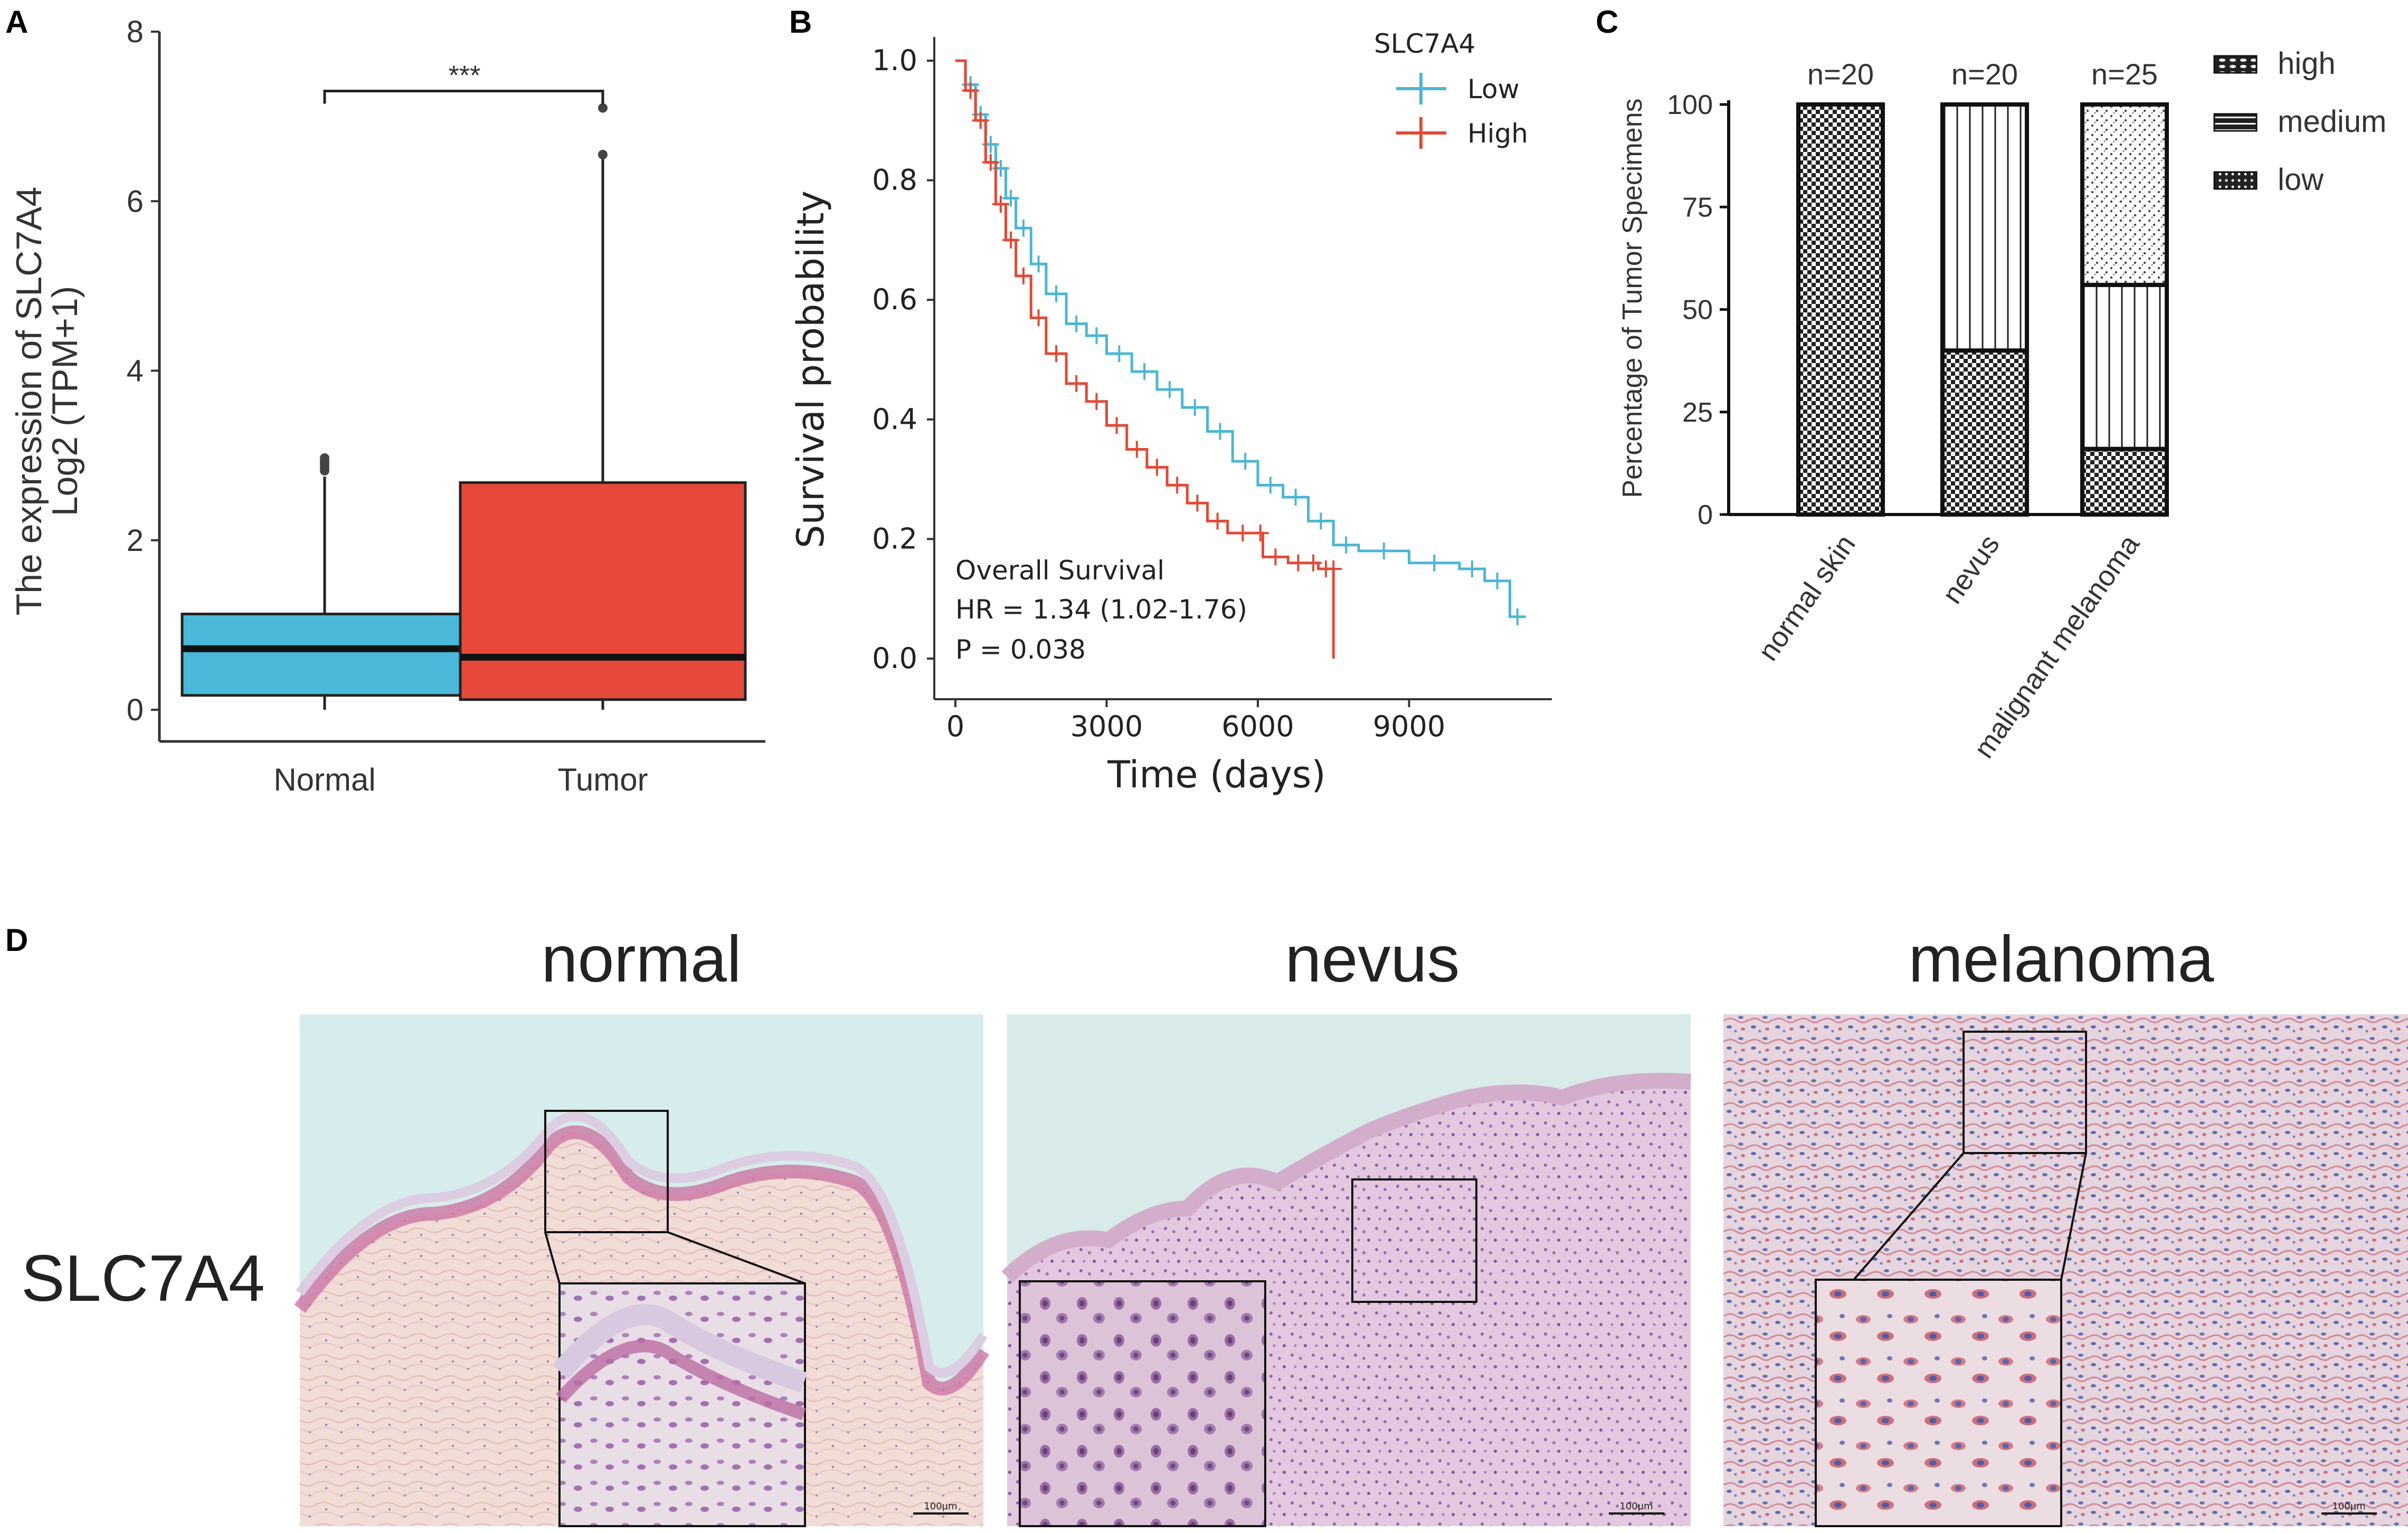 This screenshot has width=2408, height=1533. Describe the element at coordinates (1021, 649) in the screenshot. I see `b-annotation-p: P = 0.038` at that location.